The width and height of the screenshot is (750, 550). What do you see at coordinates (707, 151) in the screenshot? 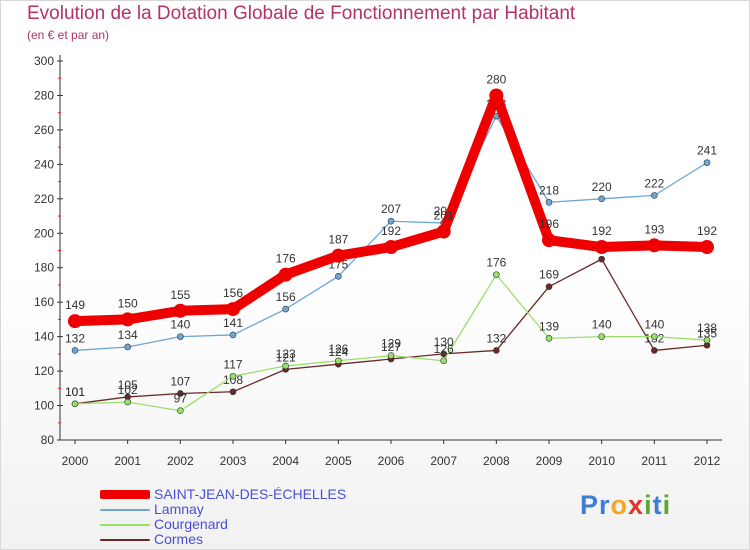
I see `data-label: 241` at bounding box center [707, 151].